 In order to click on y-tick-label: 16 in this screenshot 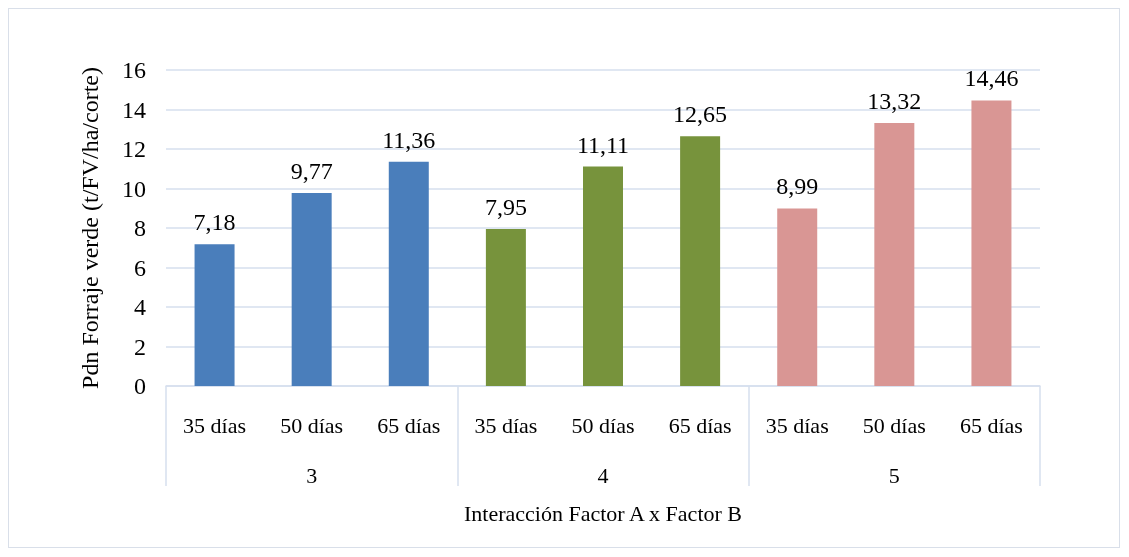, I will do `click(134, 70)`.